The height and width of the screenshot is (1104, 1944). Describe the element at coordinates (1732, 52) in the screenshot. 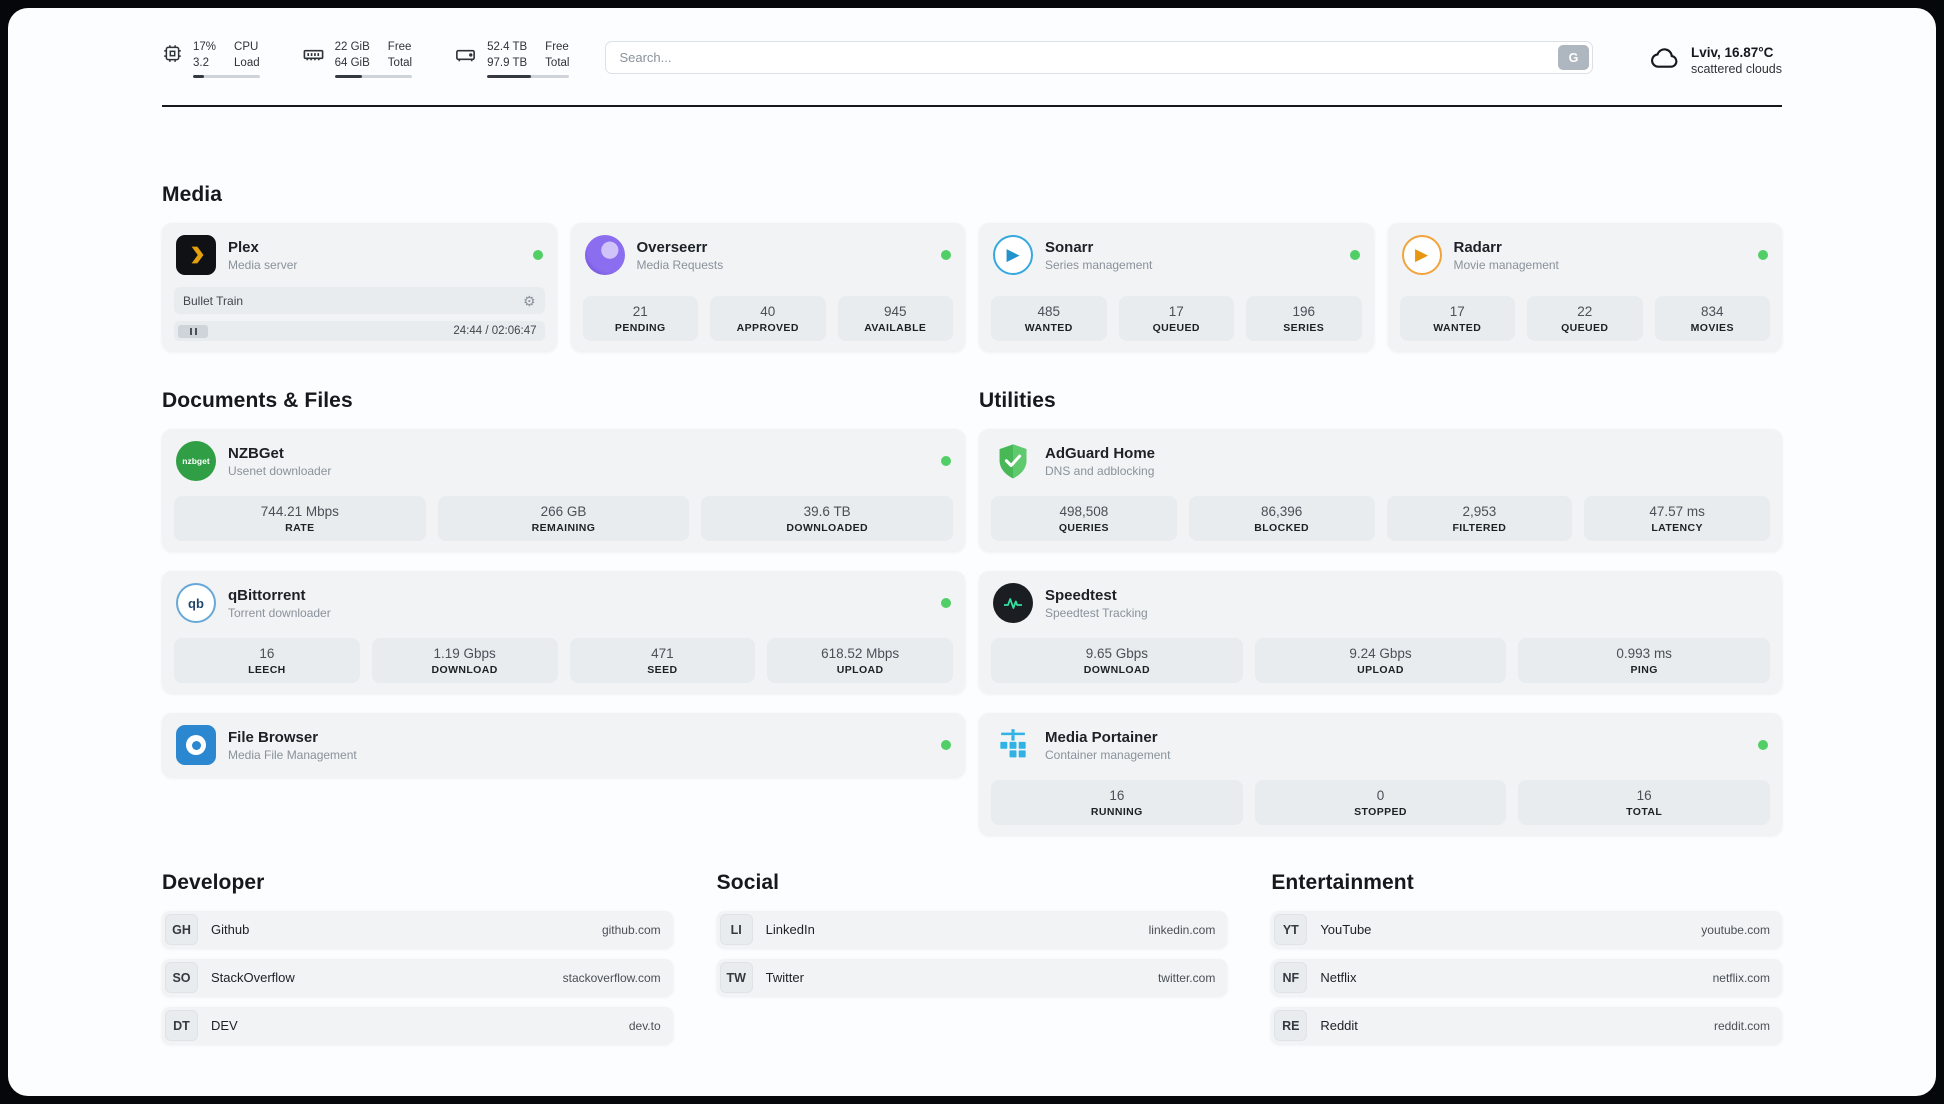

I see `weather-location: Lviv, 16.87°C` at that location.